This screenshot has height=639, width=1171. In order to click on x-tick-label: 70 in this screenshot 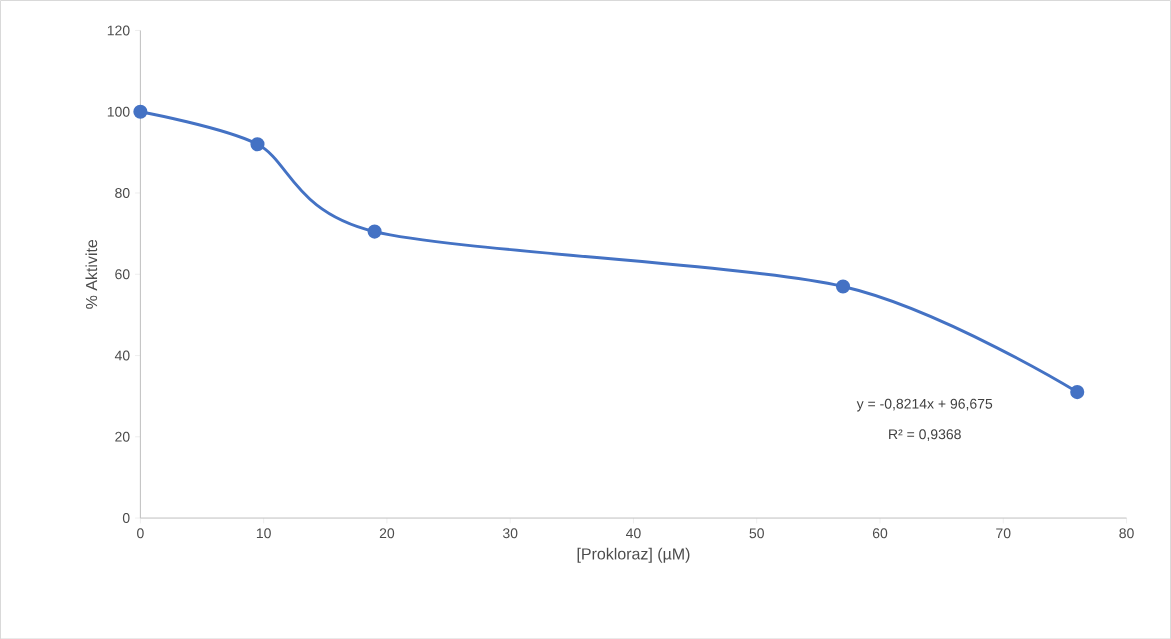, I will do `click(1003, 533)`.